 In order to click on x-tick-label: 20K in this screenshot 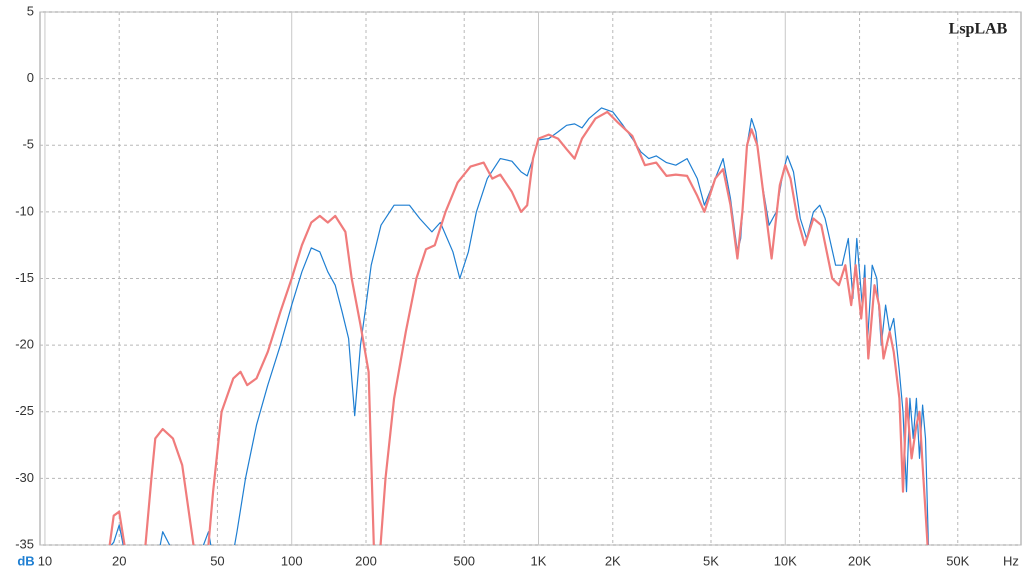, I will do `click(859, 560)`.